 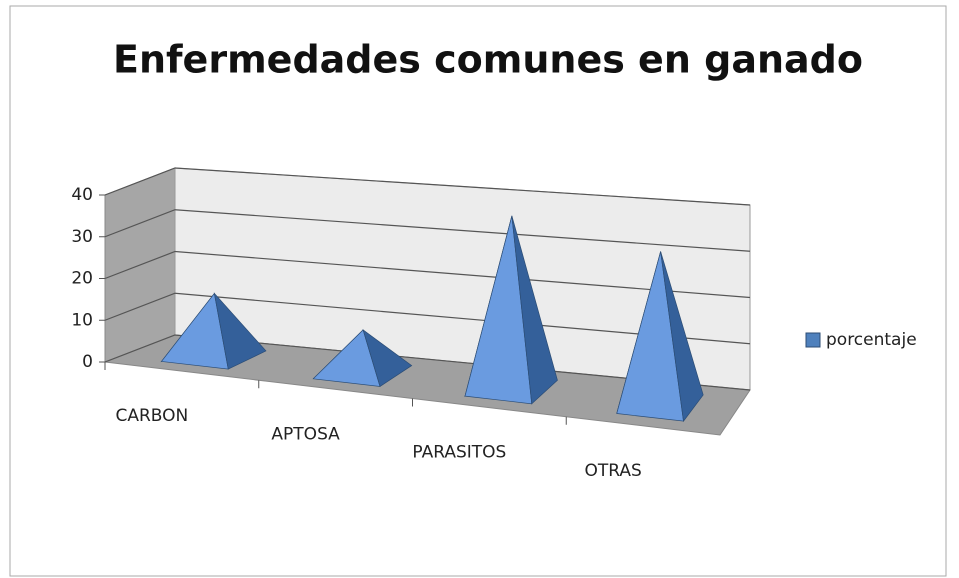 I want to click on chart-title: Enfermedades comunes en ganado, so click(x=488, y=60).